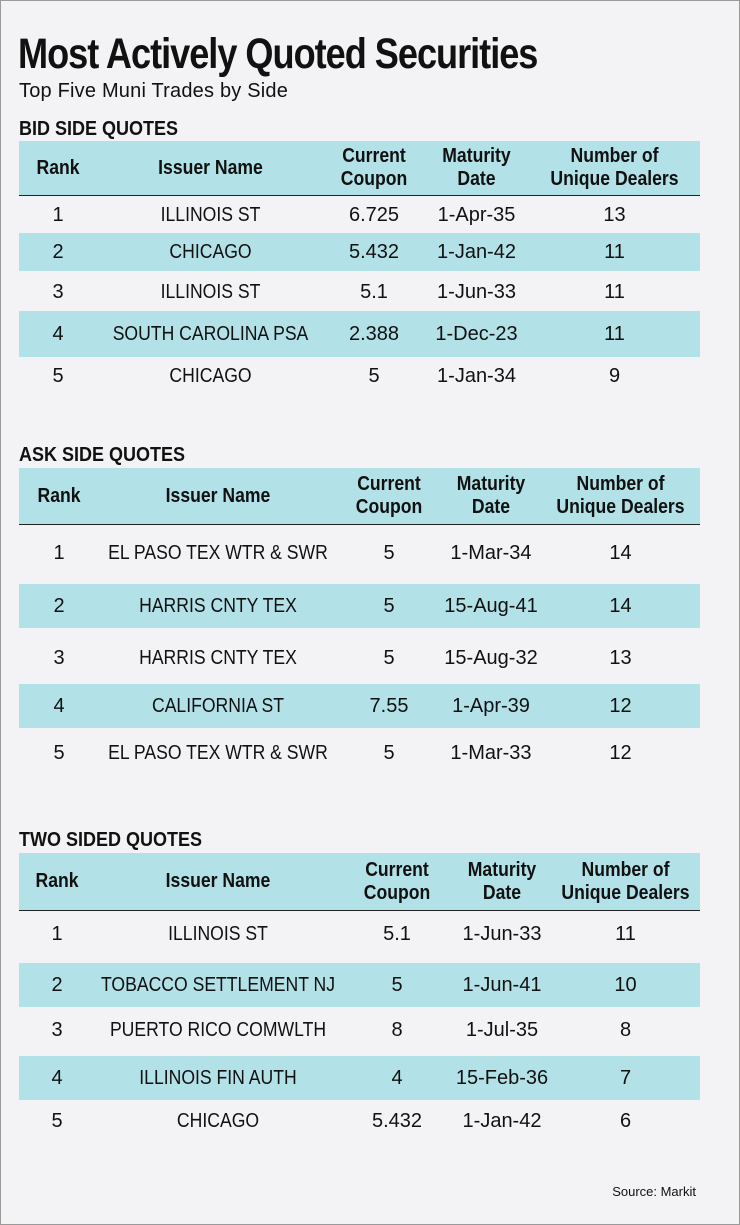  I want to click on section-title: TWO SIDED QUOTES, so click(111, 840).